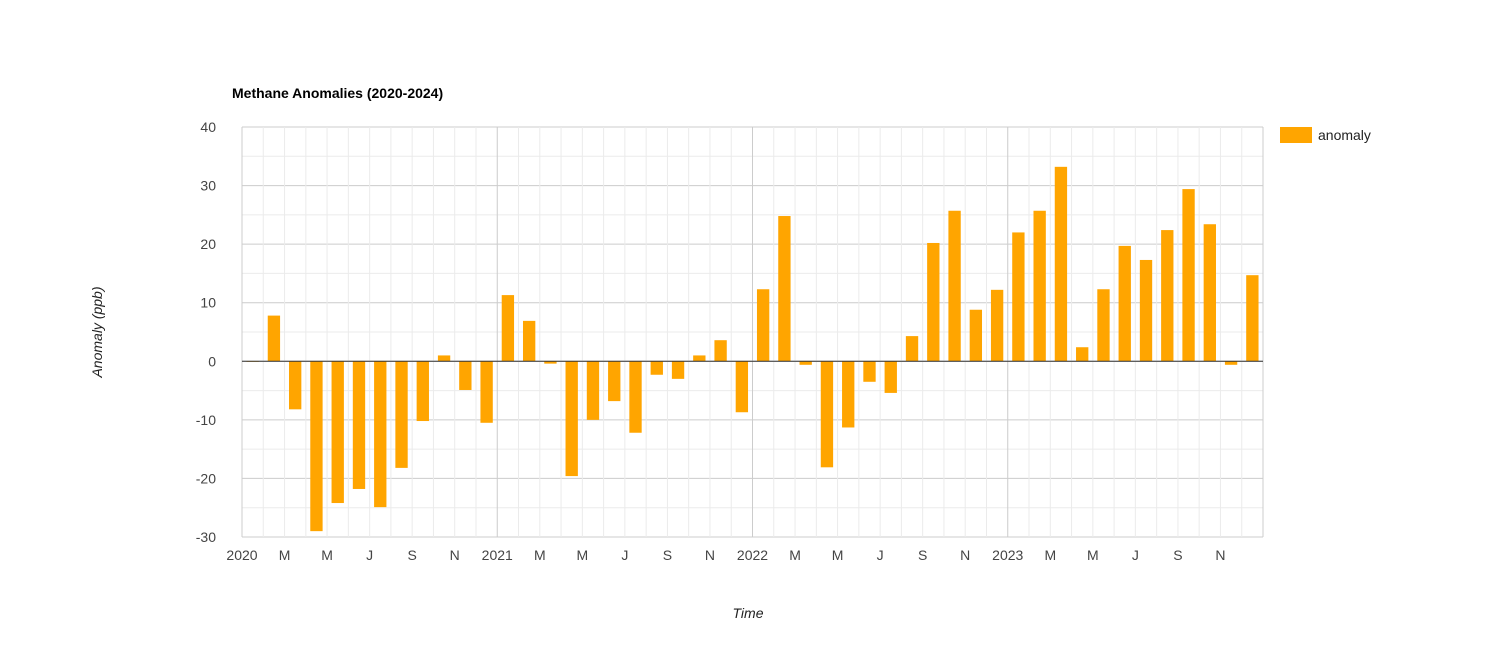 The image size is (1496, 664). I want to click on y-tick-label: 30, so click(208, 186).